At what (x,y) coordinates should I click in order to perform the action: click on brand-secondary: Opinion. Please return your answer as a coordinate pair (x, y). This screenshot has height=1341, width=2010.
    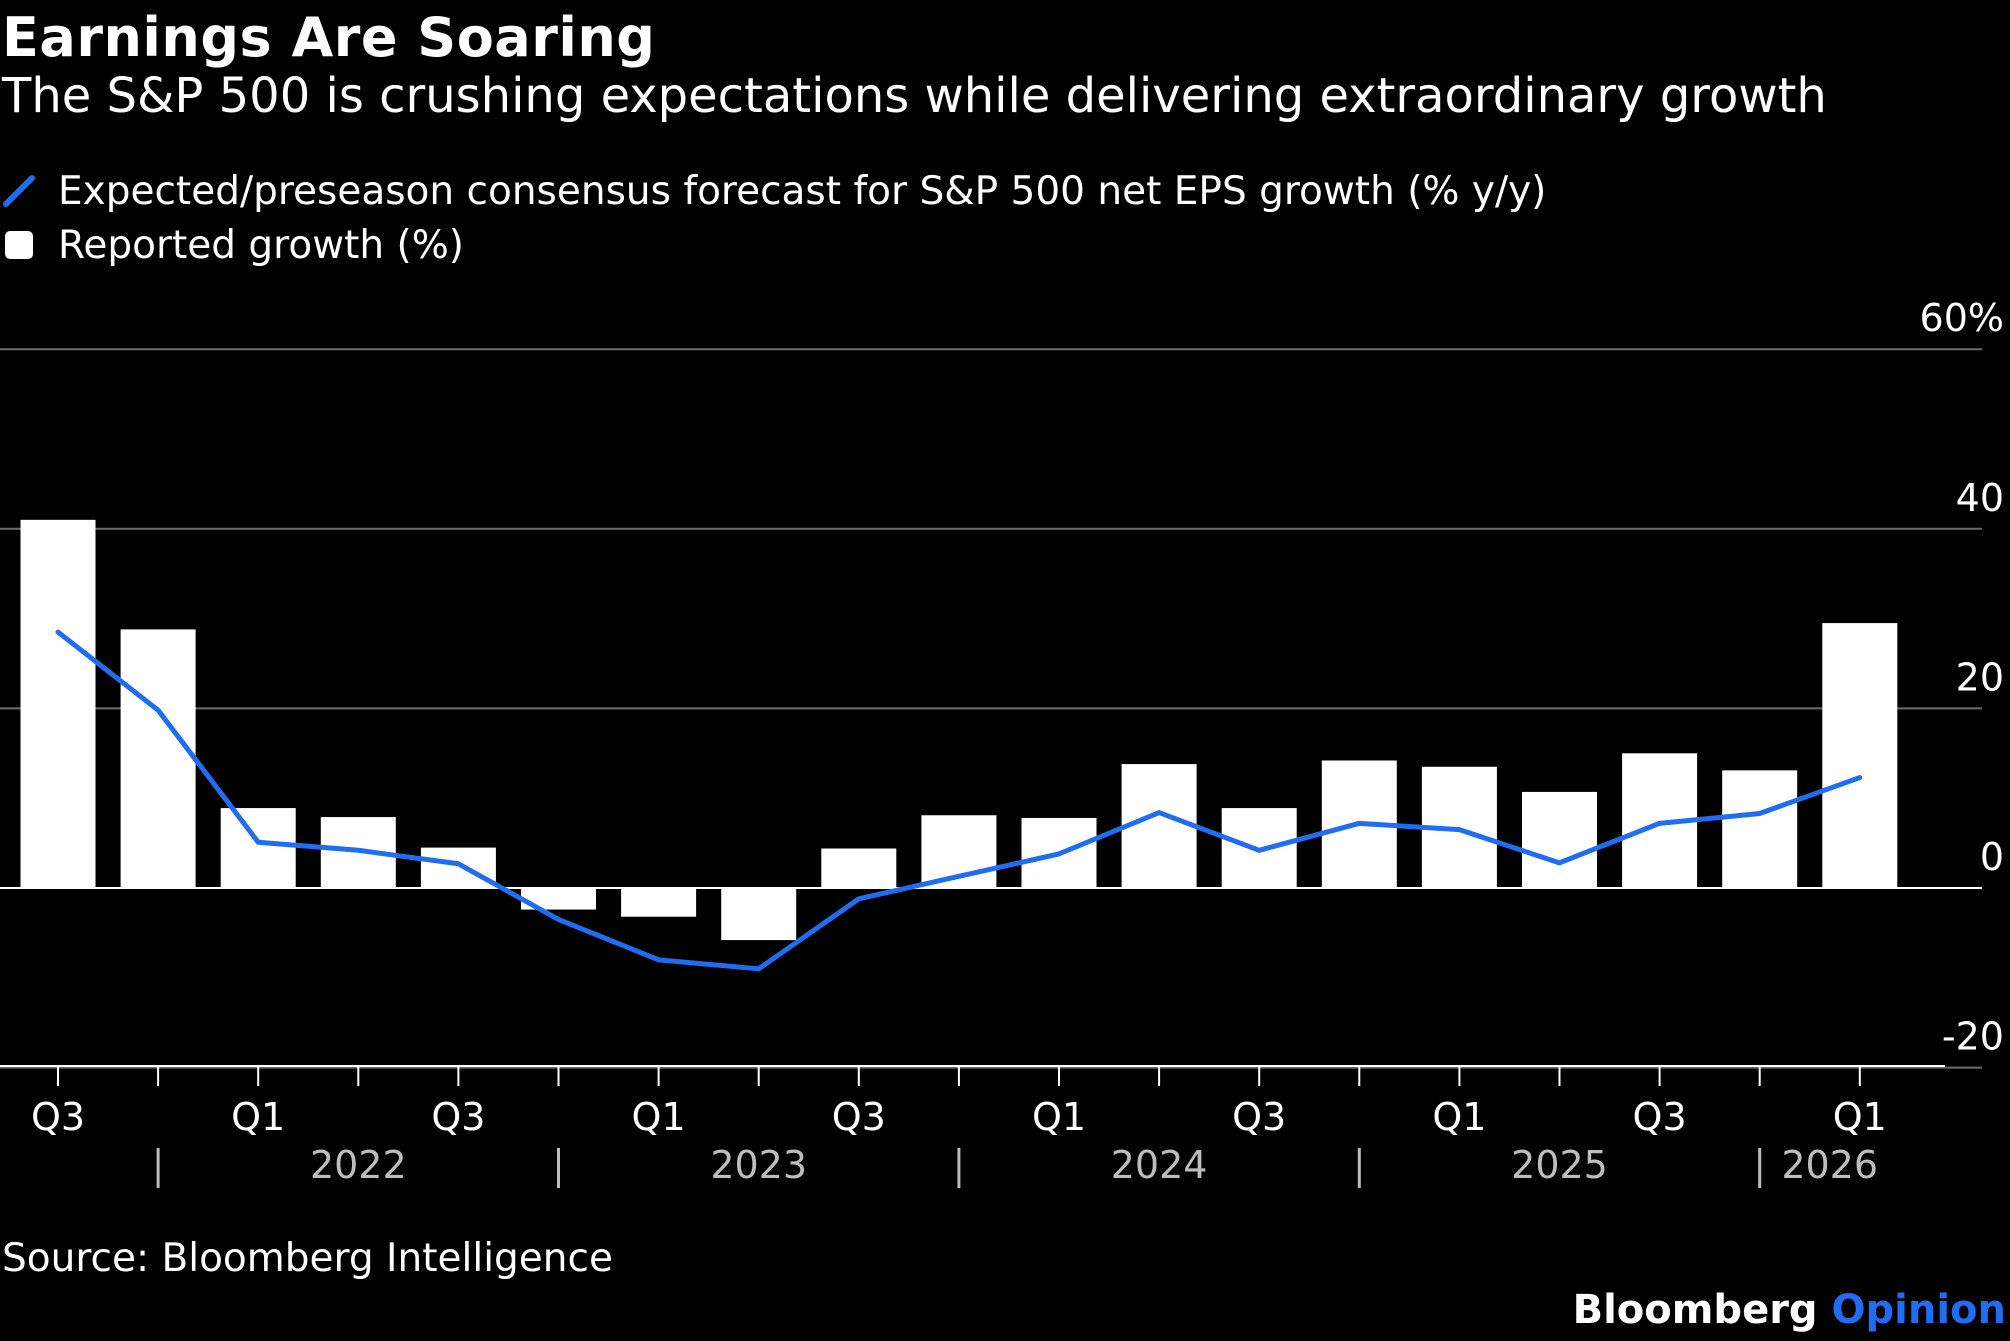
    Looking at the image, I should click on (1919, 1310).